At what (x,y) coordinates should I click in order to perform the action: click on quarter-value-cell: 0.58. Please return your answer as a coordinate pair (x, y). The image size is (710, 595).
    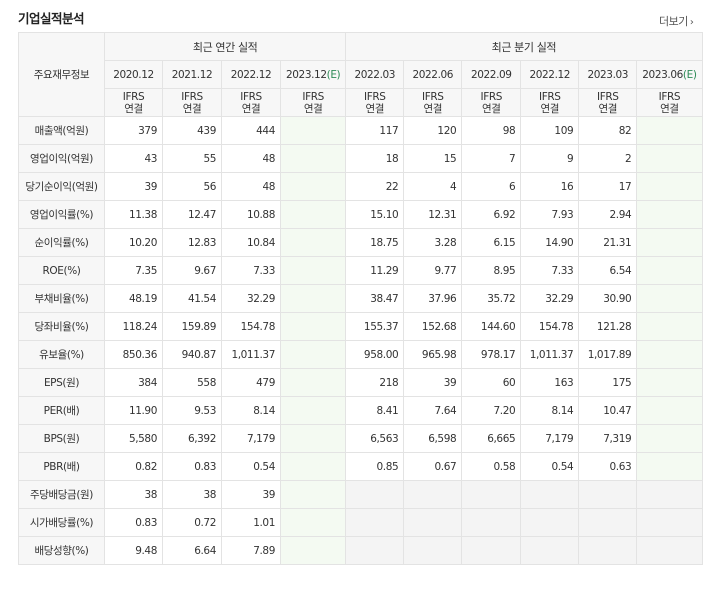
    Looking at the image, I should click on (491, 466).